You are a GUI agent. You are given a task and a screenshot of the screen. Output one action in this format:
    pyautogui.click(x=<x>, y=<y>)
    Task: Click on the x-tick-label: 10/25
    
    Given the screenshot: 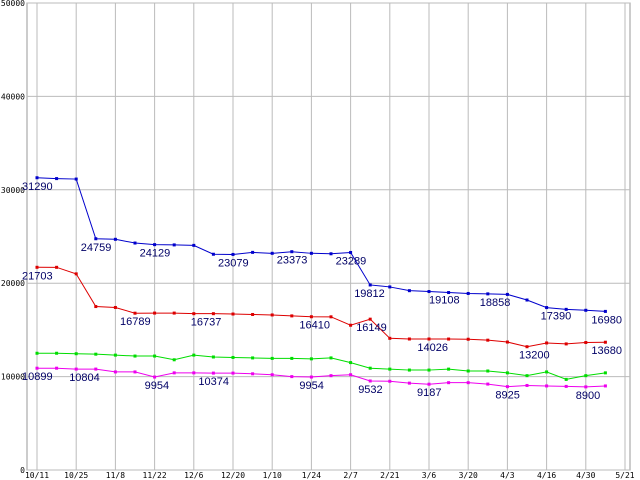 What is the action you would take?
    pyautogui.click(x=76, y=475)
    